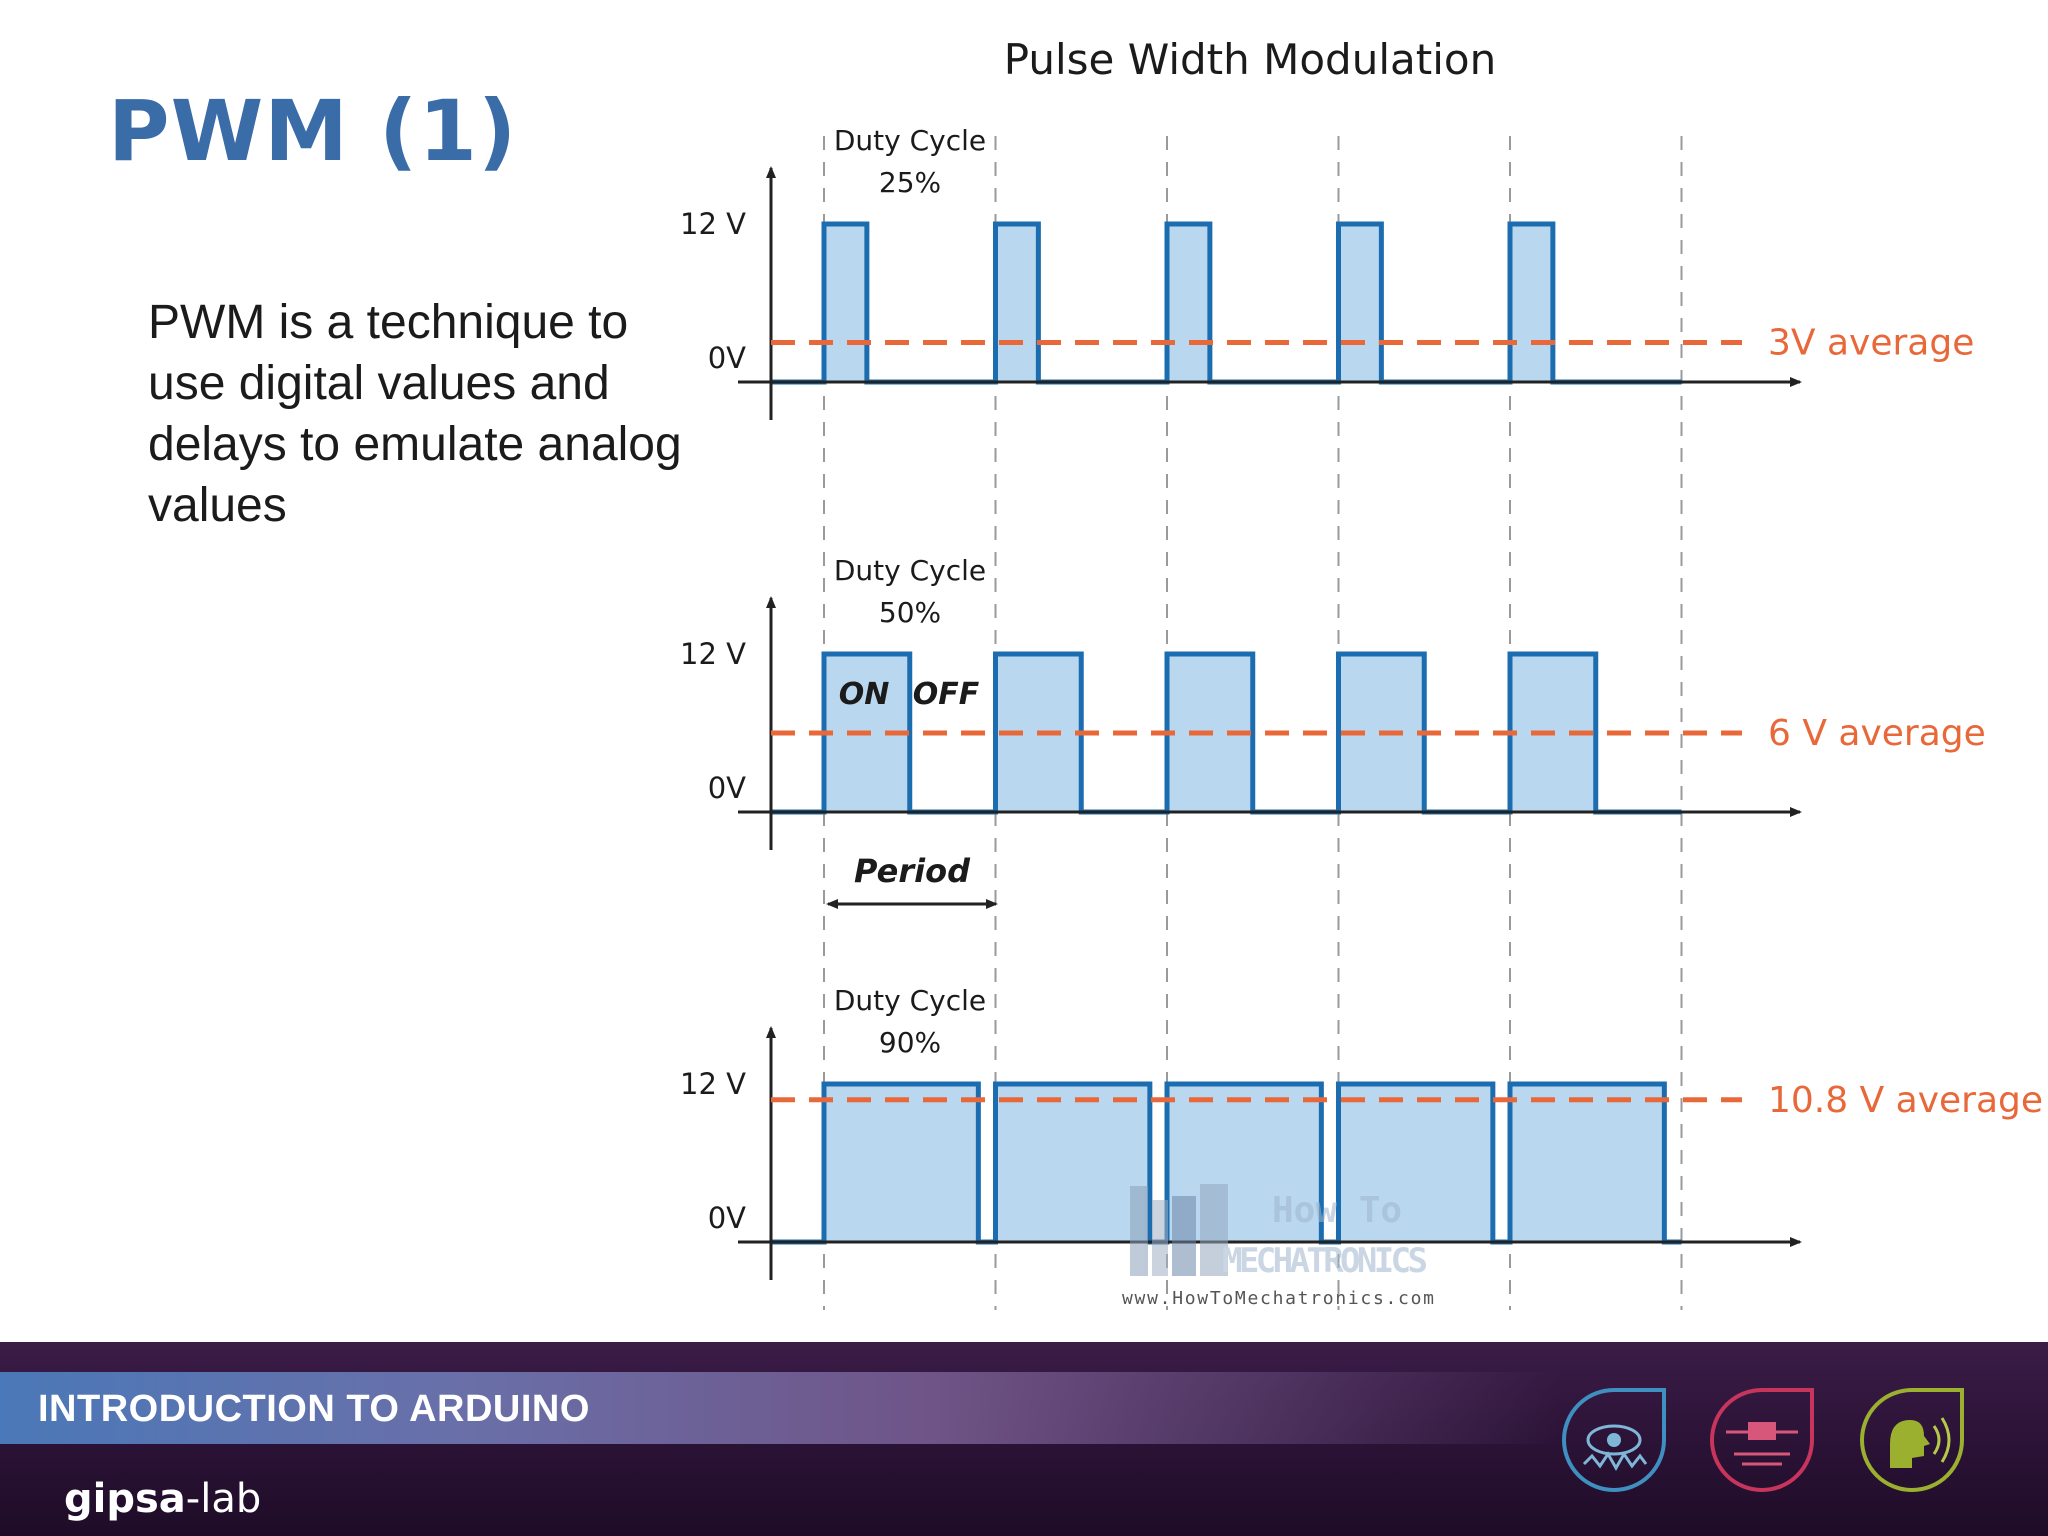 Image resolution: width=2048 pixels, height=1536 pixels. I want to click on duty-cycle-value: 50%, so click(910, 612).